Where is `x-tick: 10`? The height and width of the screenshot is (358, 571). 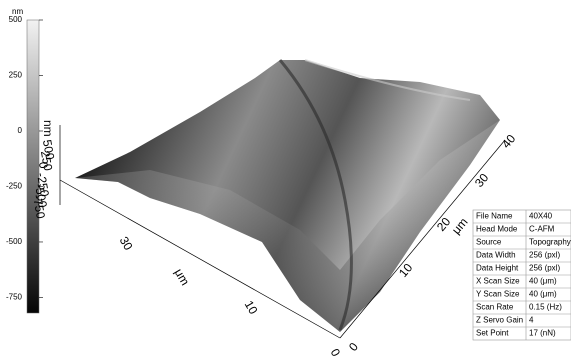
x-tick: 10 is located at coordinates (251, 307).